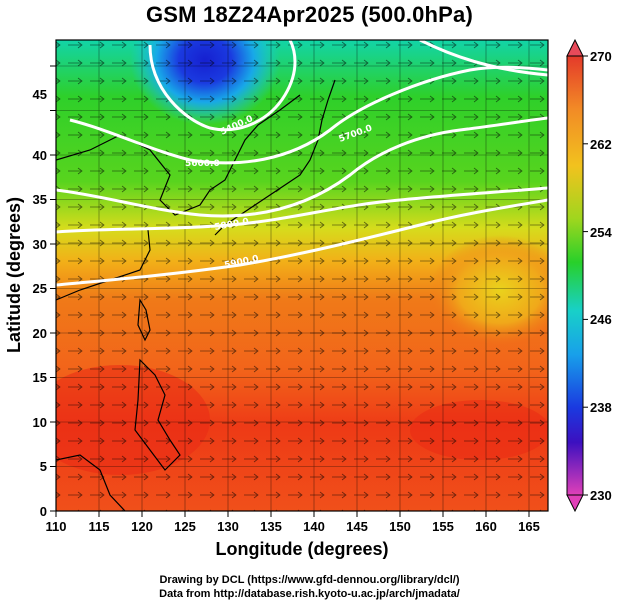 This screenshot has width=619, height=605. I want to click on x-tick-label: 120, so click(142, 526).